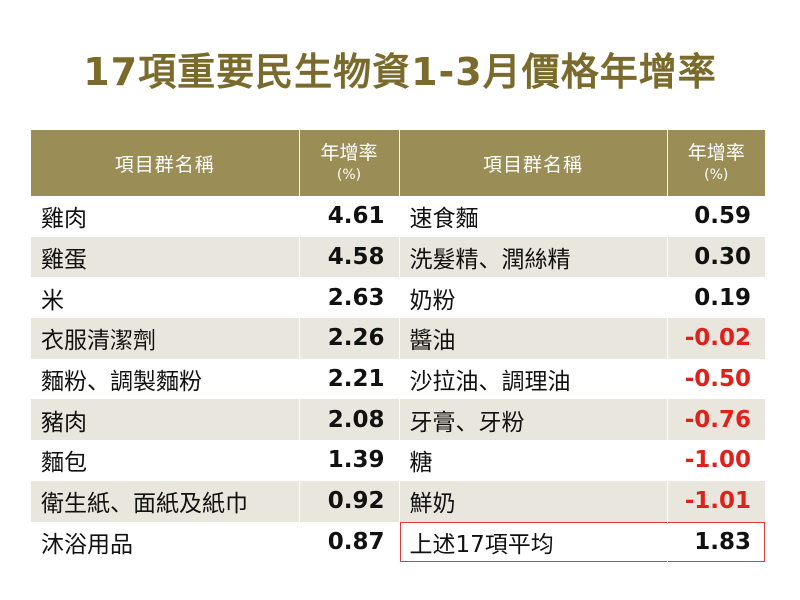 The height and width of the screenshot is (600, 800). What do you see at coordinates (349, 460) in the screenshot?
I see `item-rate-left: 1.39` at bounding box center [349, 460].